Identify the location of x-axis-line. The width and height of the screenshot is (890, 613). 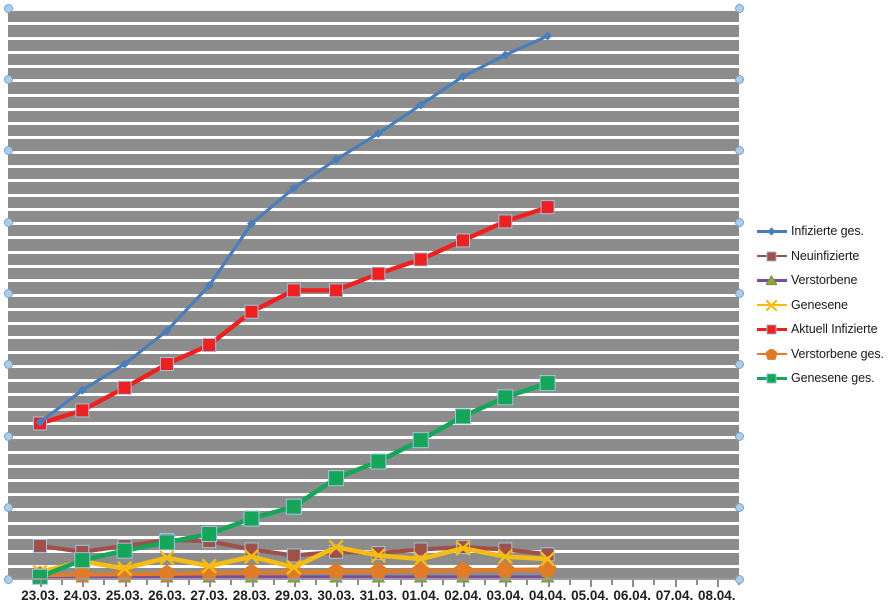
(373, 579).